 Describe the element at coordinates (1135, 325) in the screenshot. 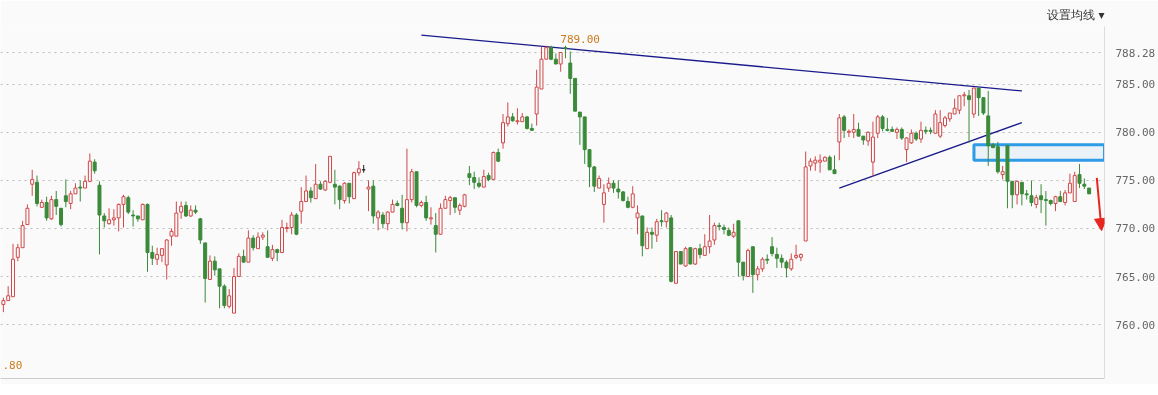

I see `y-tick-label: 760.00` at that location.